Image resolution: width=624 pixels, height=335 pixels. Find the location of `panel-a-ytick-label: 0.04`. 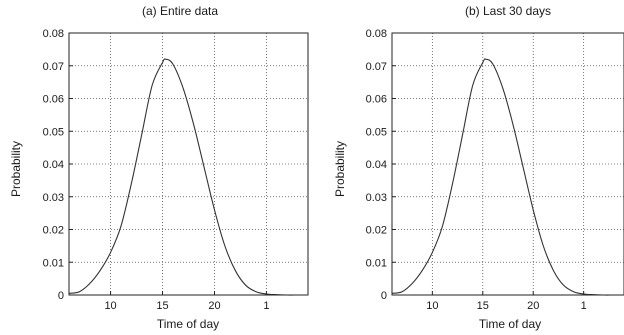

panel-a-ytick-label: 0.04 is located at coordinates (53, 165).